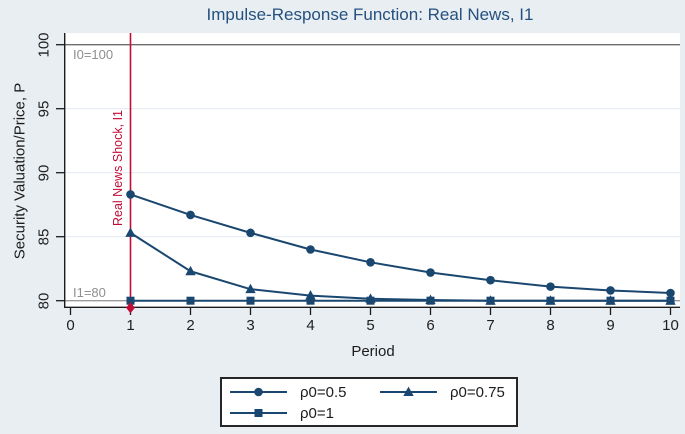 The height and width of the screenshot is (434, 685). Describe the element at coordinates (310, 325) in the screenshot. I see `x-tick-label: 4` at that location.